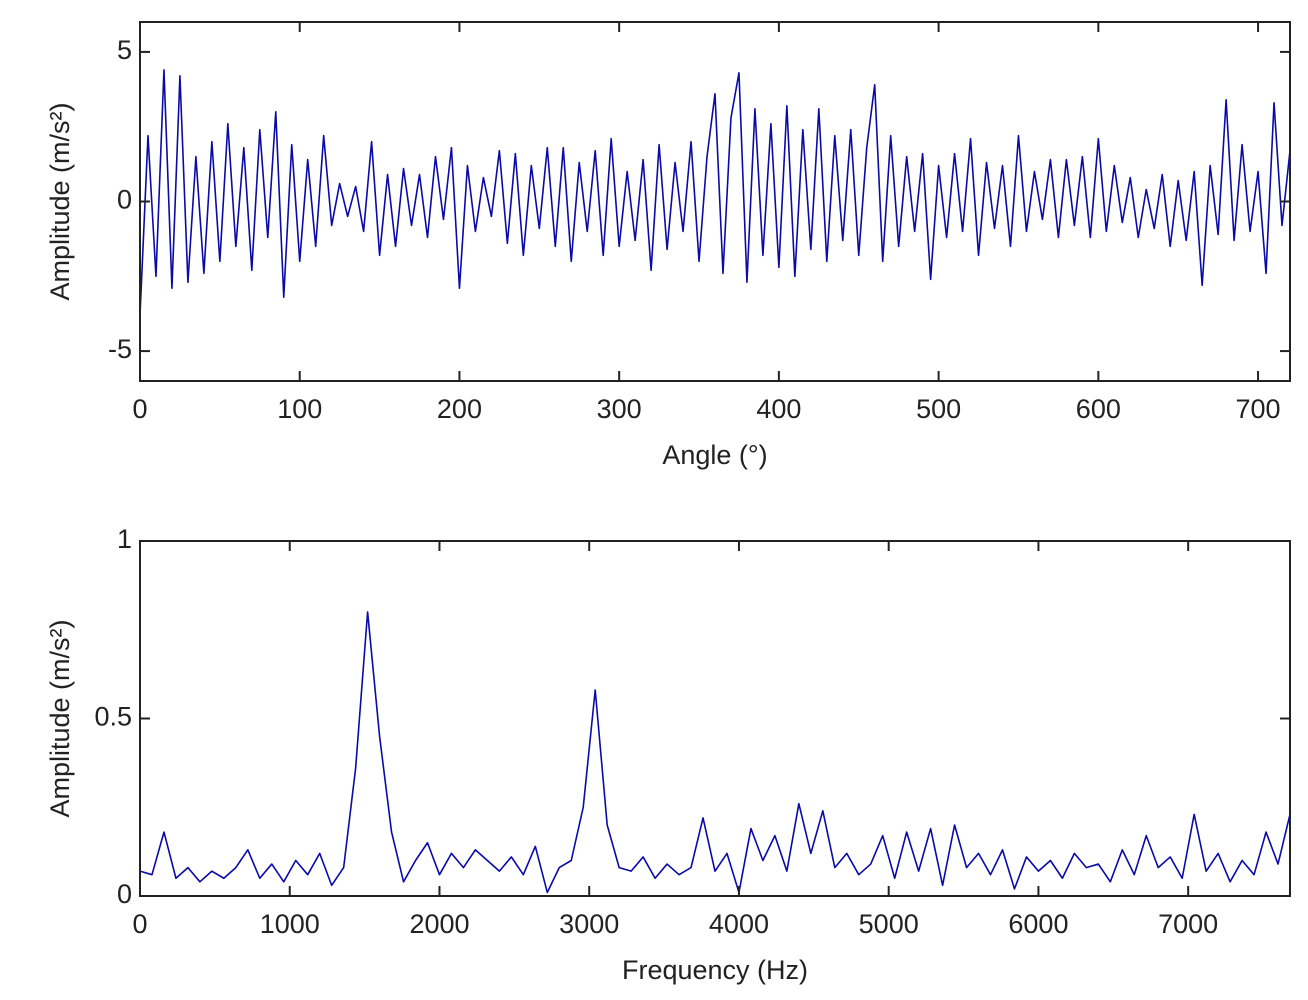 The image size is (1308, 1000). What do you see at coordinates (1258, 409) in the screenshot?
I see `x-tick-label: 700` at bounding box center [1258, 409].